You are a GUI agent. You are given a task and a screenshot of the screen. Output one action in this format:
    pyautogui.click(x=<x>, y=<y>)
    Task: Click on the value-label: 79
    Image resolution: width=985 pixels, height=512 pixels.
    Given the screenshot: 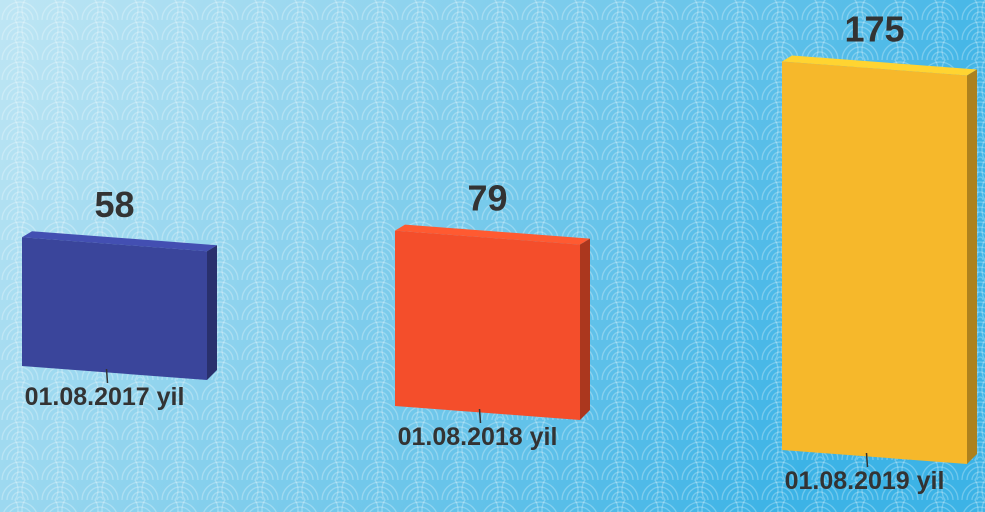 What is the action you would take?
    pyautogui.click(x=487, y=198)
    